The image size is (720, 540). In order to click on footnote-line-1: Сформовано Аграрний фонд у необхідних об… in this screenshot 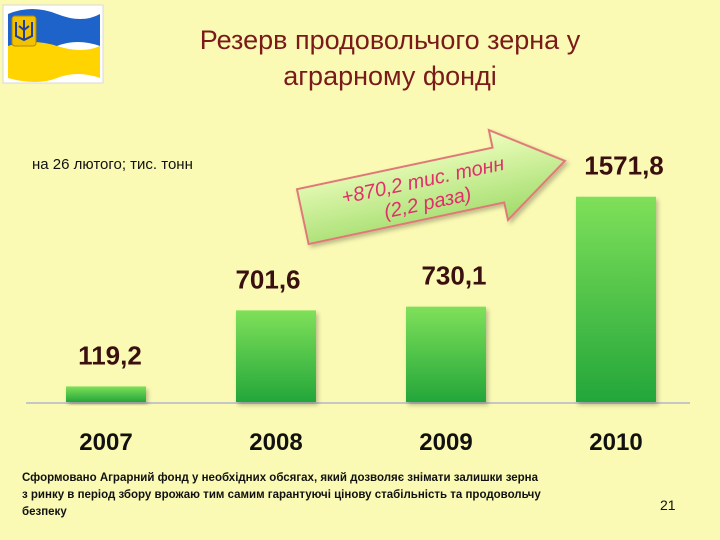, I will do `click(280, 478)`.